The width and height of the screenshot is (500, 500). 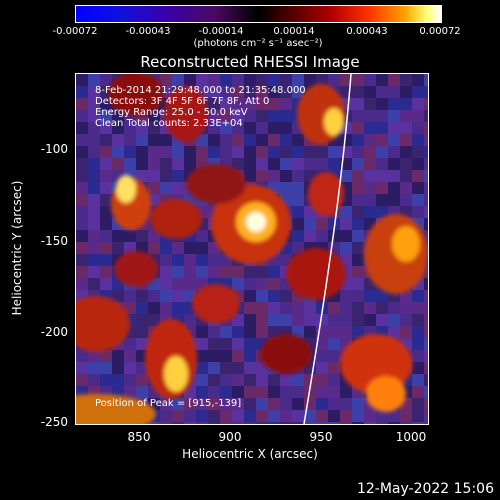 I want to click on colorbar-units: (photons cm⁻² s⁻¹ asec⁻²), so click(x=258, y=43).